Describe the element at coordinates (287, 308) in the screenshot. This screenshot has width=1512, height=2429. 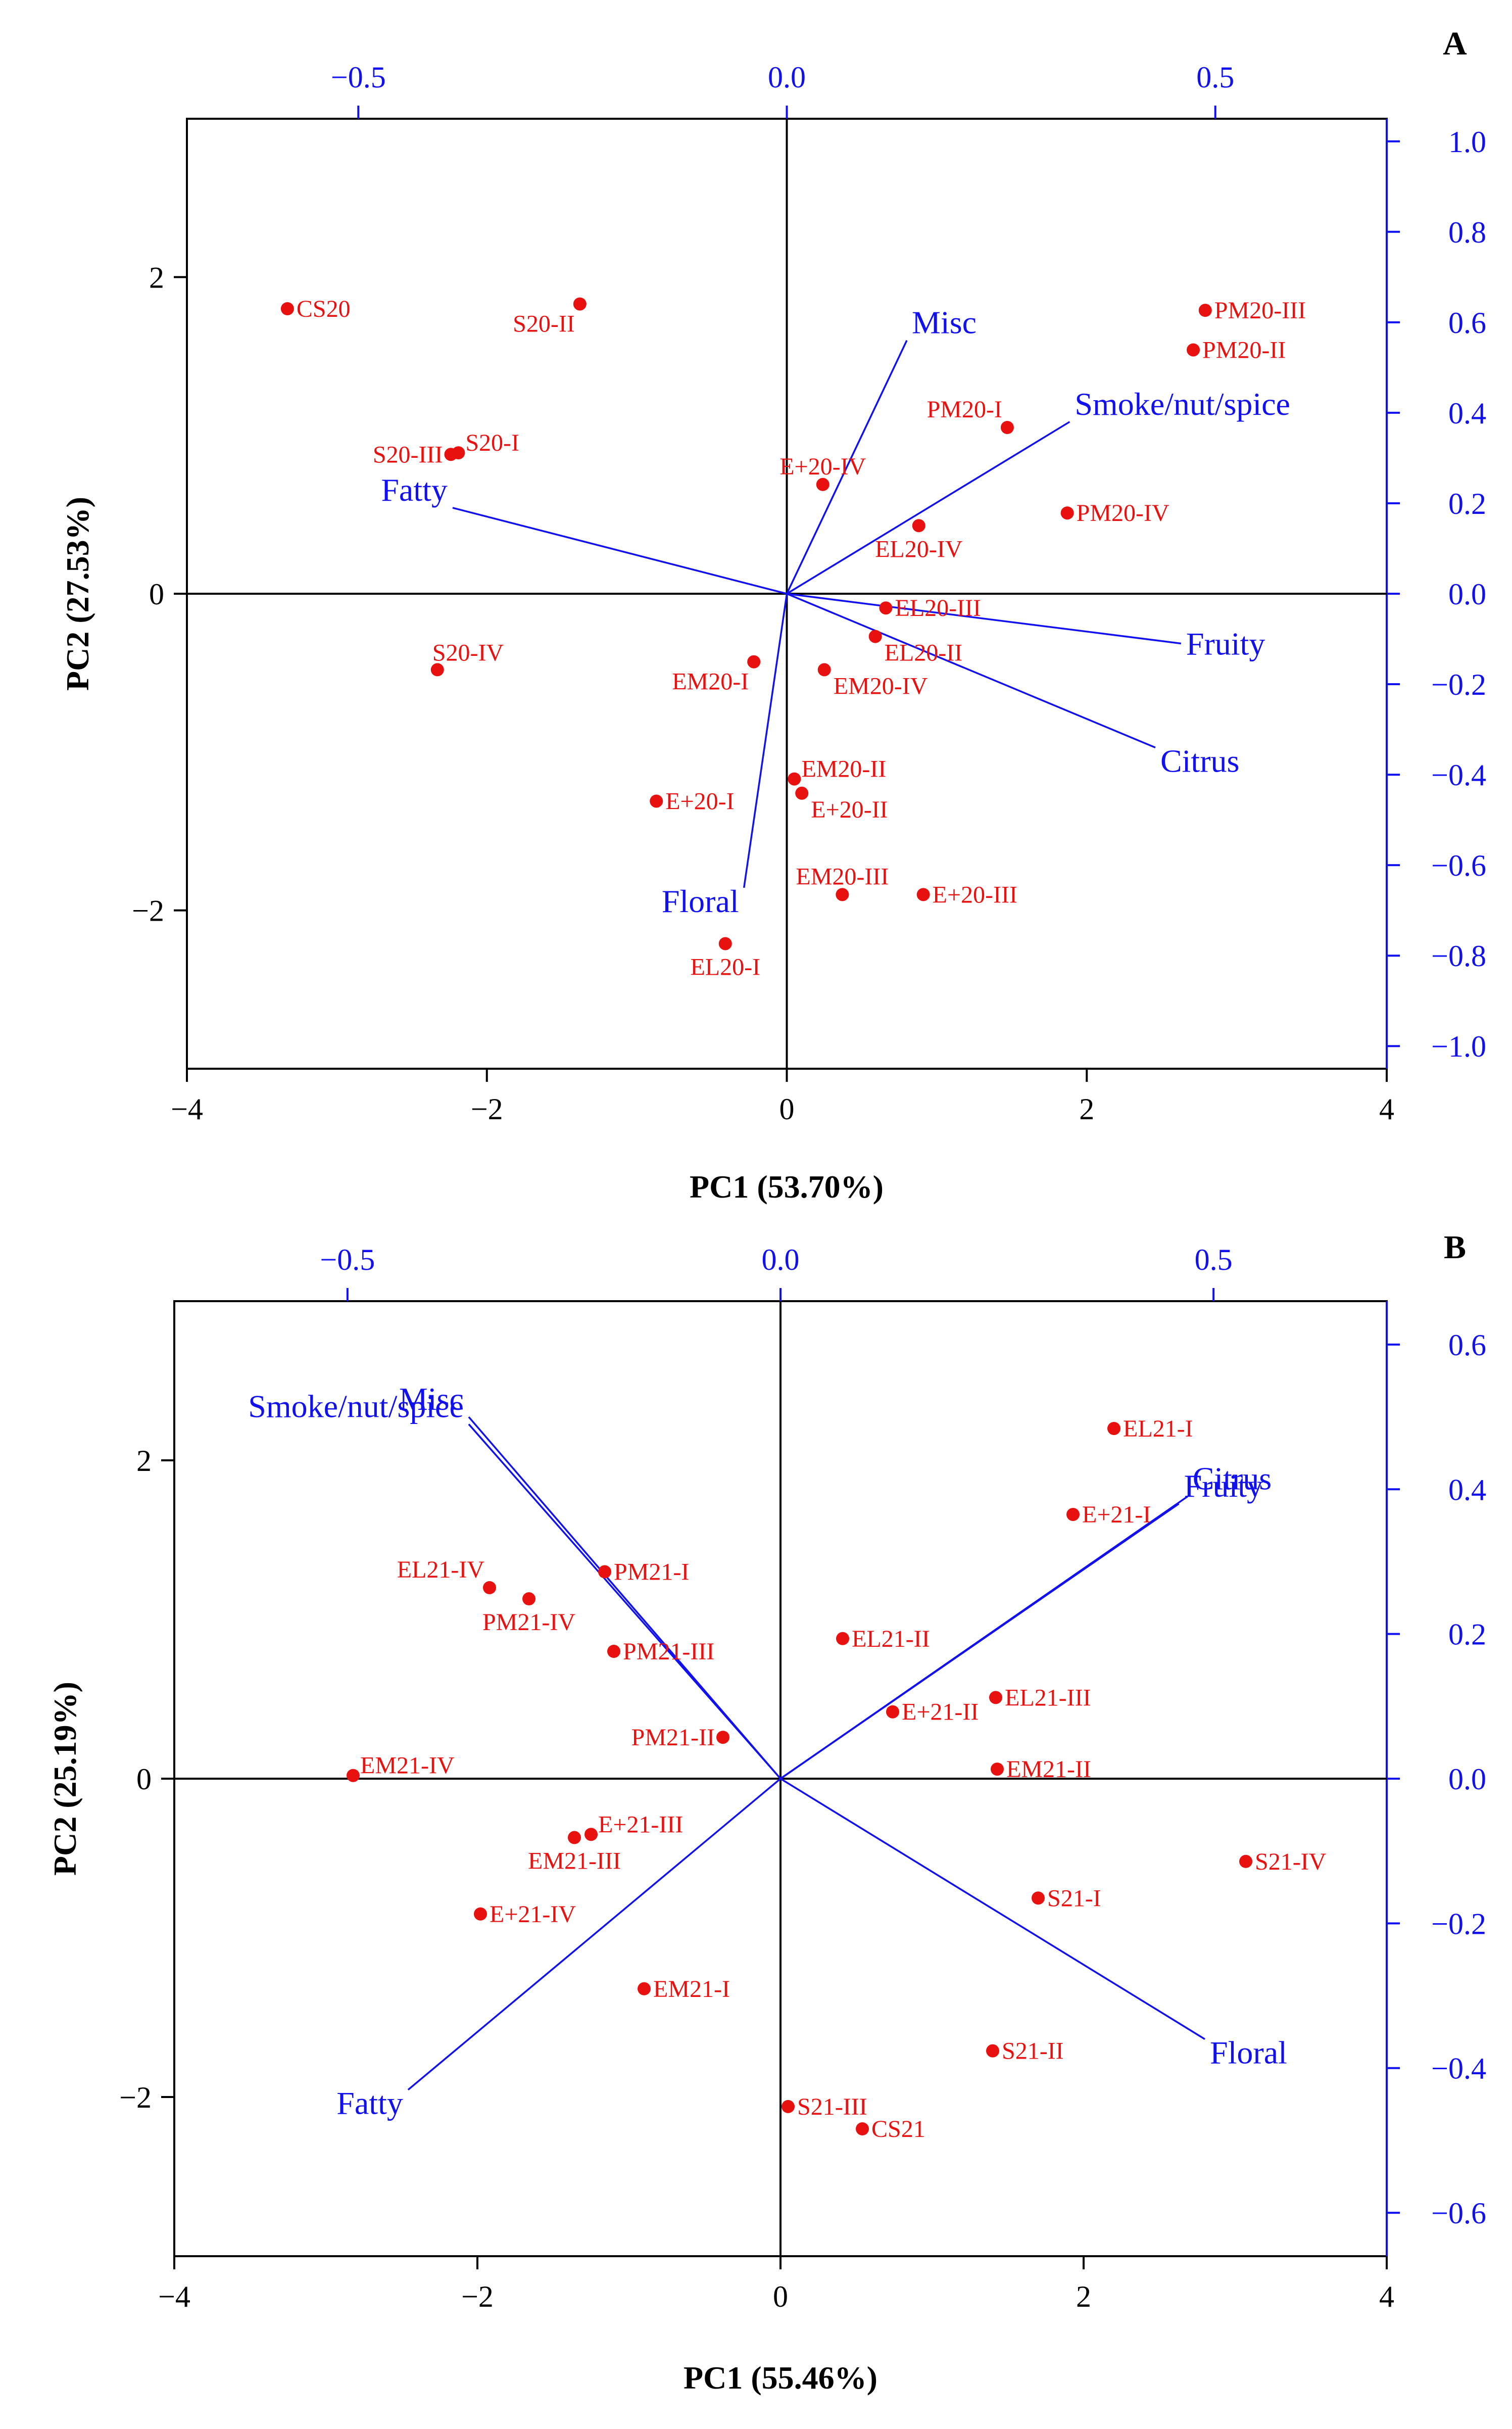
I see `score-point-cs20` at that location.